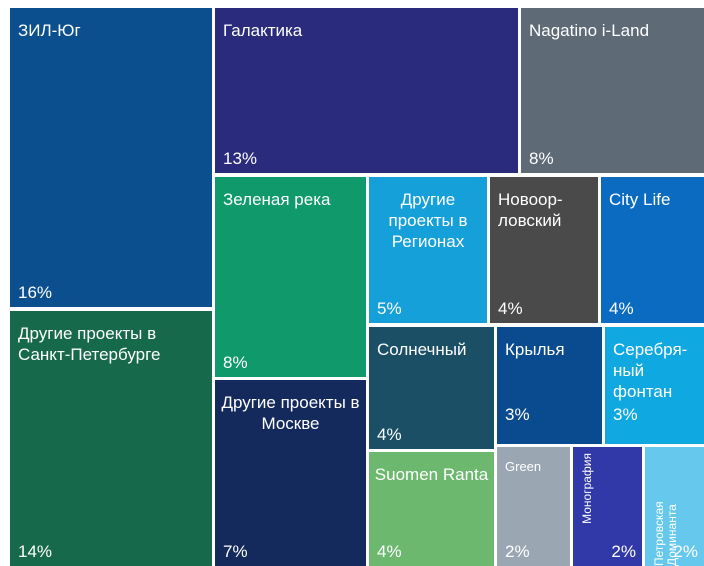 This screenshot has width=704, height=566. I want to click on tile: Солнечный 4%, so click(431, 388).